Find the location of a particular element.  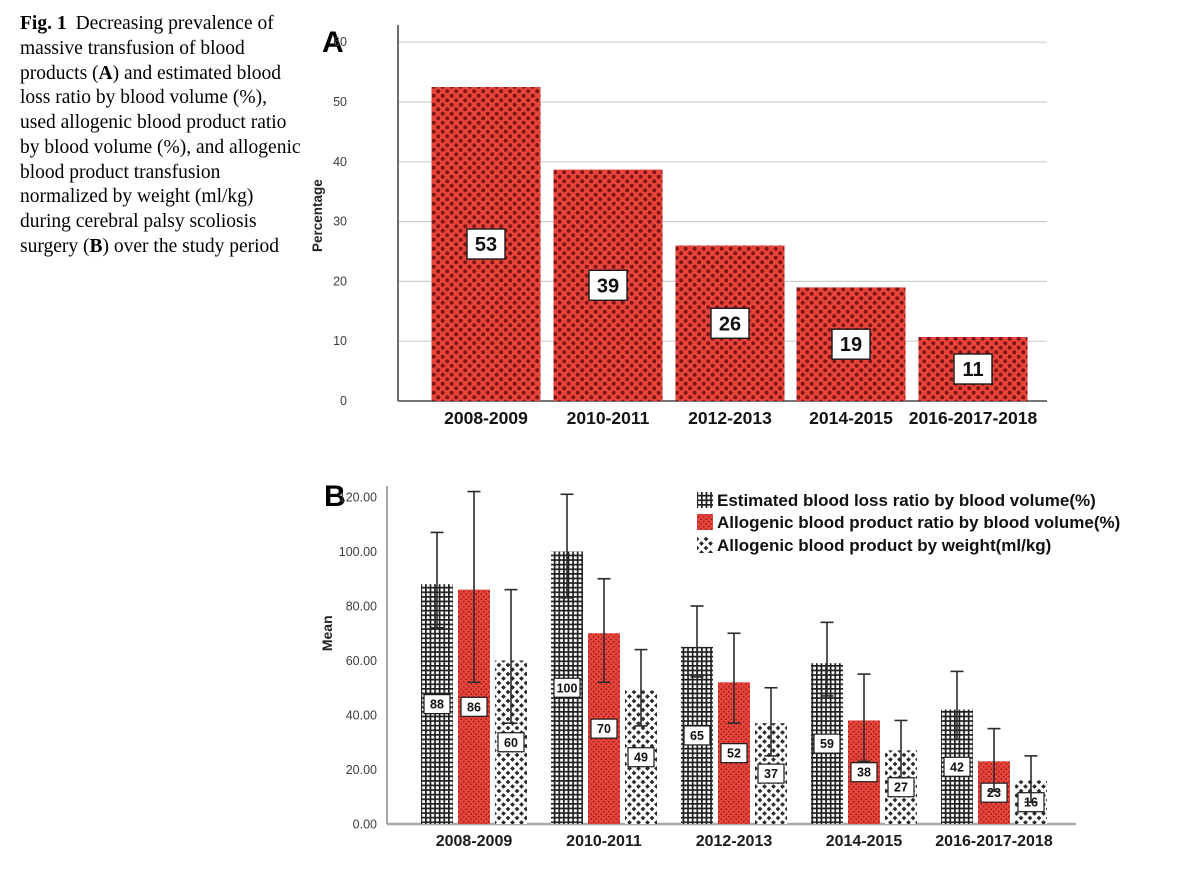

bar-value-label: 19 is located at coordinates (851, 345).